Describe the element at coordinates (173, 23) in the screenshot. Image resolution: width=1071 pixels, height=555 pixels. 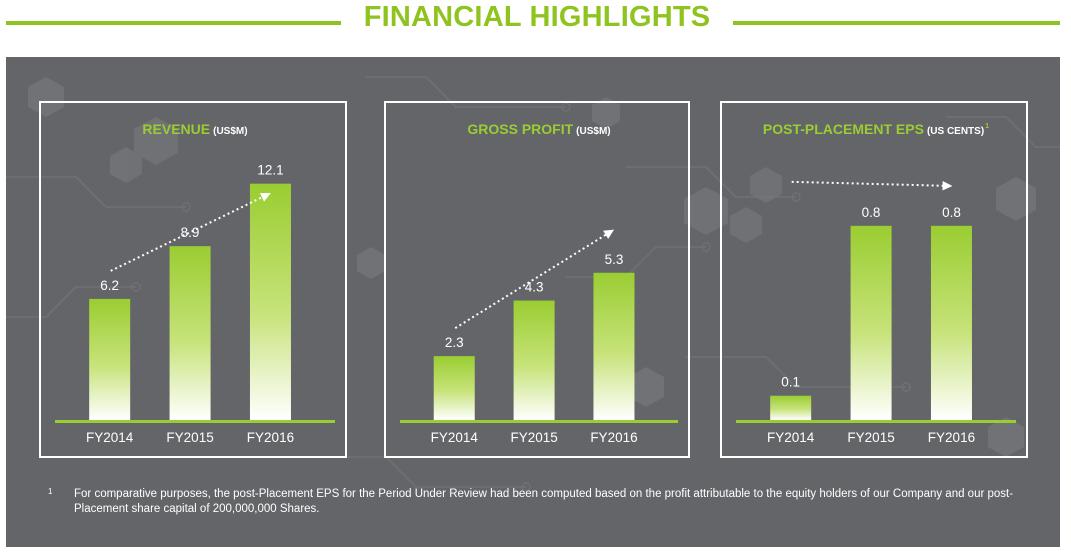
I see `title-rule-left` at that location.